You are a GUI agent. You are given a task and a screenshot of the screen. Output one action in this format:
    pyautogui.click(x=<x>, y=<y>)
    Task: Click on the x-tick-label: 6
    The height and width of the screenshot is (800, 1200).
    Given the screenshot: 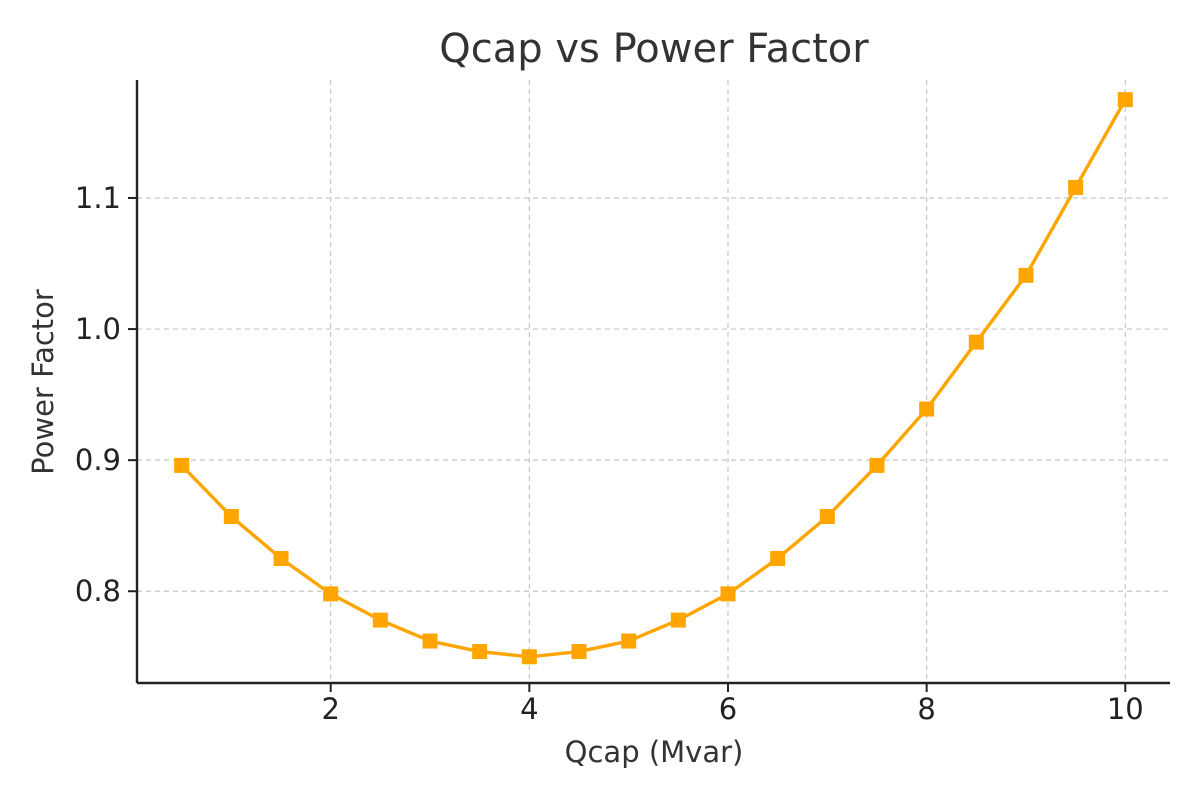 What is the action you would take?
    pyautogui.click(x=728, y=709)
    